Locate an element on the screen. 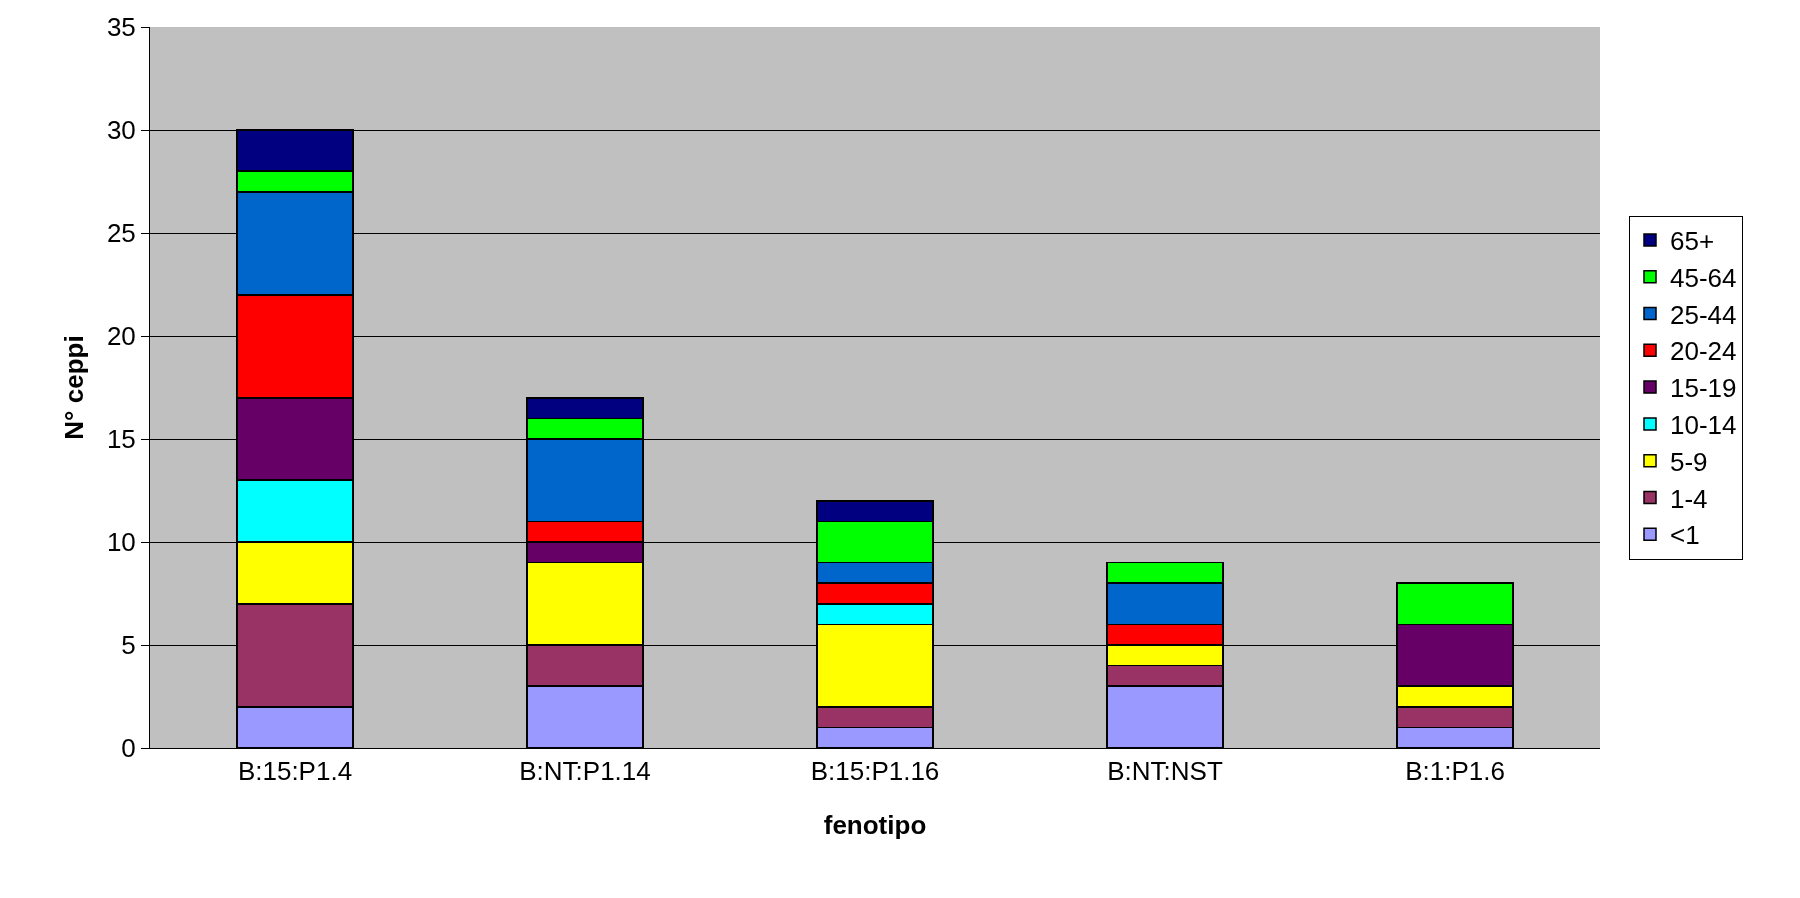  legend-label: 1-4 is located at coordinates (1689, 498).